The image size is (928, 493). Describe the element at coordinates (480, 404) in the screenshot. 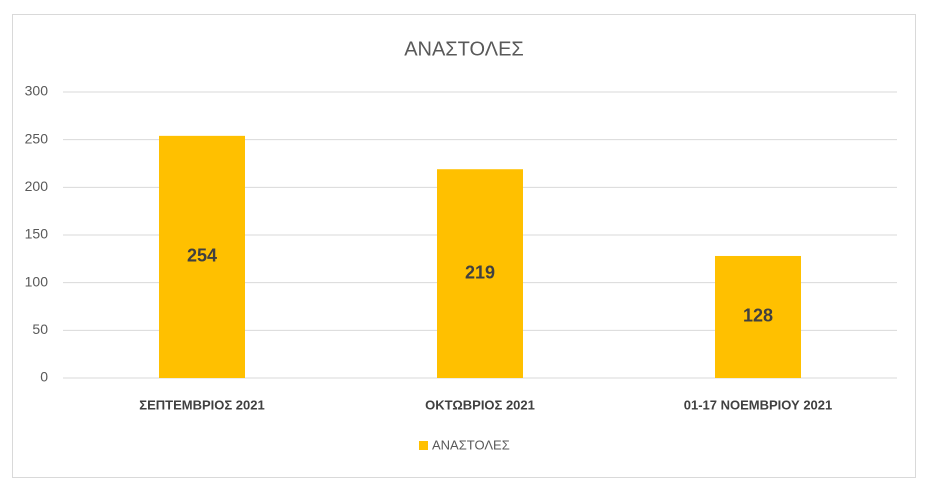

I see `x-tick-label: ΟΚΤΩΒΡΙΟΣ 2021` at that location.